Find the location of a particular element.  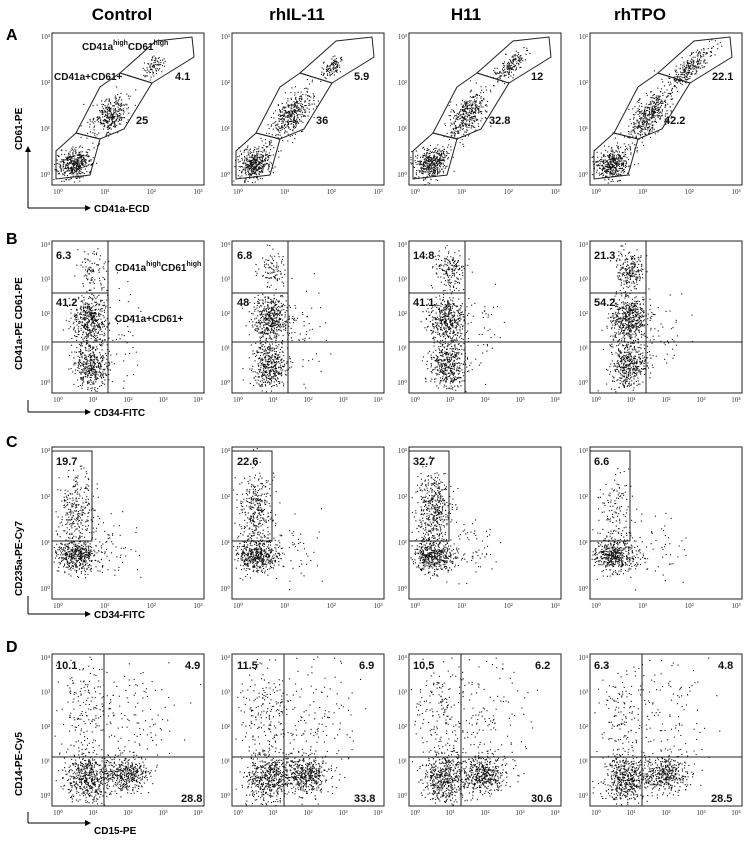

pct-a-il11-high: 5.9 is located at coordinates (361, 77).